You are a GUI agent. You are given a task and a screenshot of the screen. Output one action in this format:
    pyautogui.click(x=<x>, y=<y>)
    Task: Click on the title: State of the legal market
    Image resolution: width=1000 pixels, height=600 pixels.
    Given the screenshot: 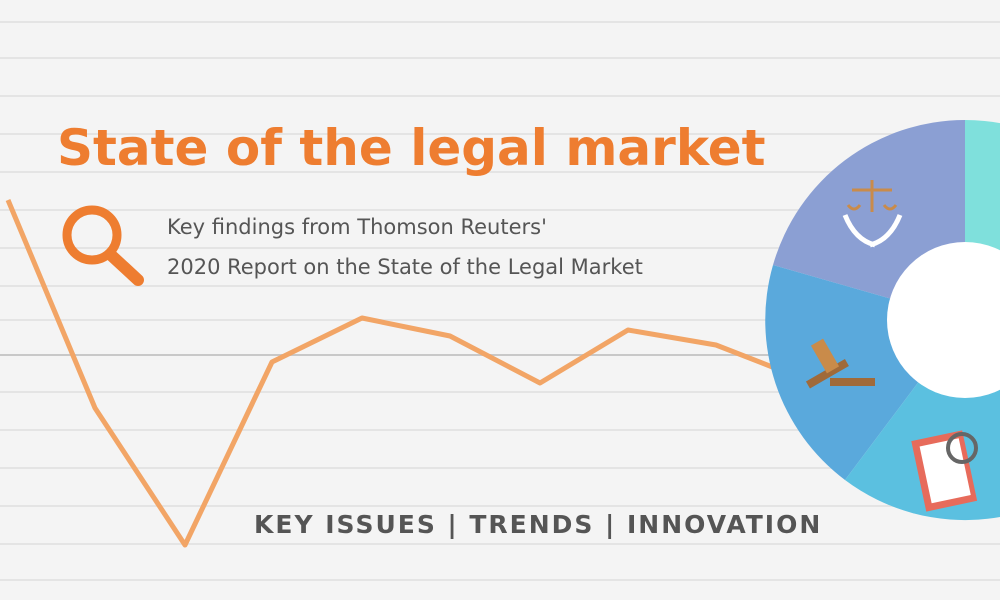 What is the action you would take?
    pyautogui.click(x=411, y=148)
    